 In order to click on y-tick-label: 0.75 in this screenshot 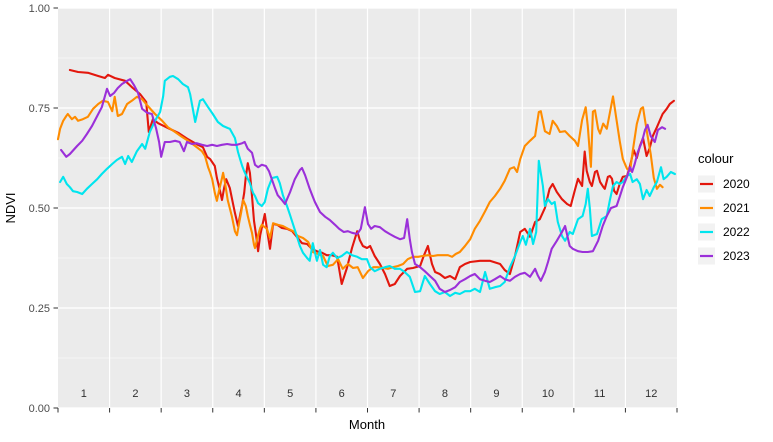, I will do `click(39, 109)`.